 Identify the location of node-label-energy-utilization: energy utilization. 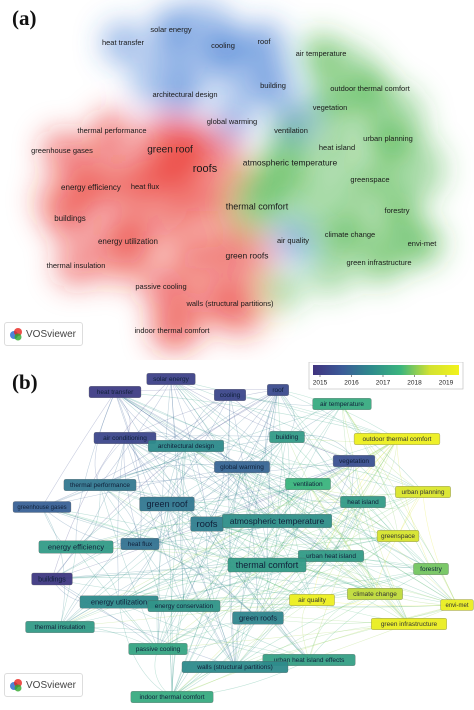
(119, 601).